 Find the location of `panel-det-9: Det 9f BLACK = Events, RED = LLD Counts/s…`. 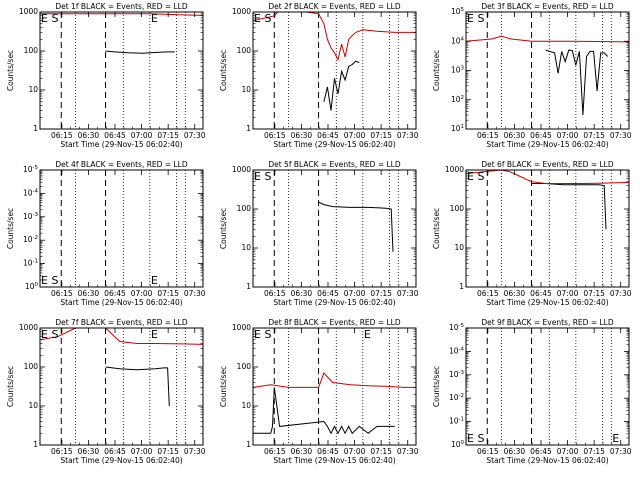

panel-det-9: Det 9f BLACK = Events, RED = LLD Counts/s… is located at coordinates (532, 391).